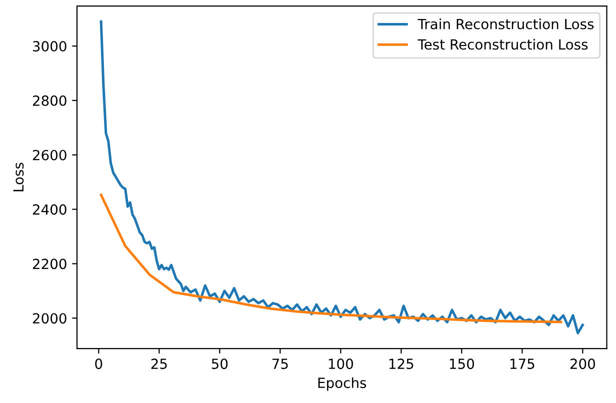 The width and height of the screenshot is (616, 403). Describe the element at coordinates (18, 177) in the screenshot. I see `y-axis-title: Loss` at that location.